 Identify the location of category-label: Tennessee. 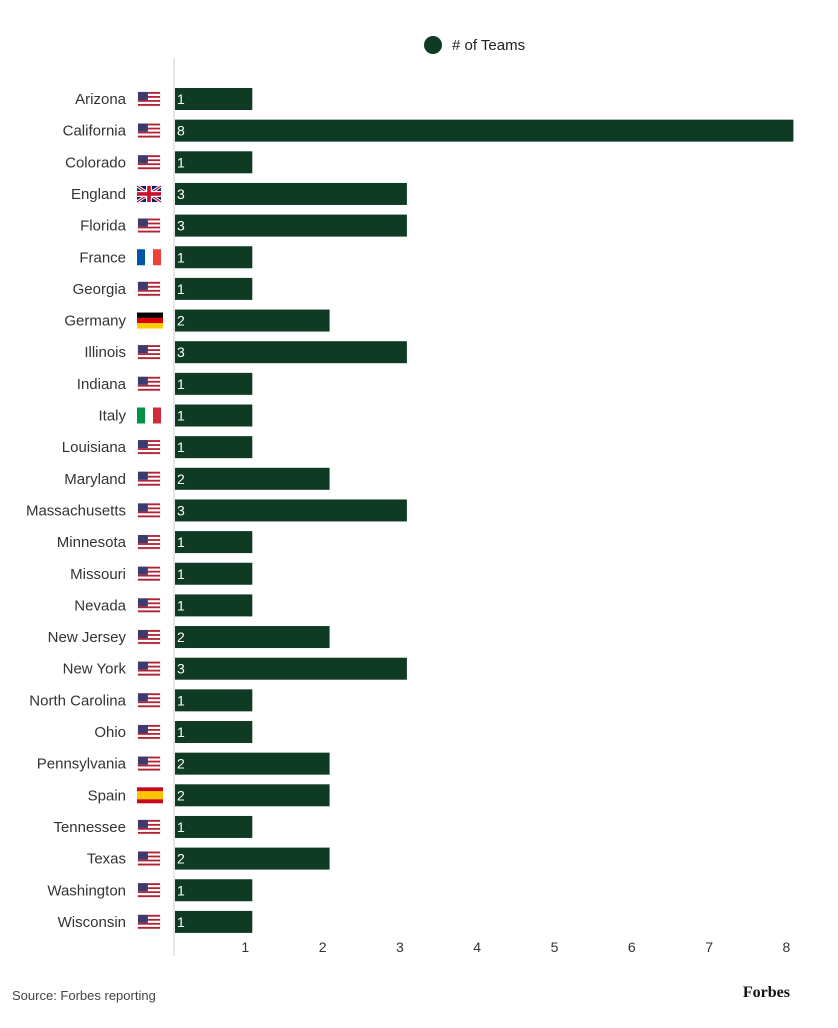
(89, 827).